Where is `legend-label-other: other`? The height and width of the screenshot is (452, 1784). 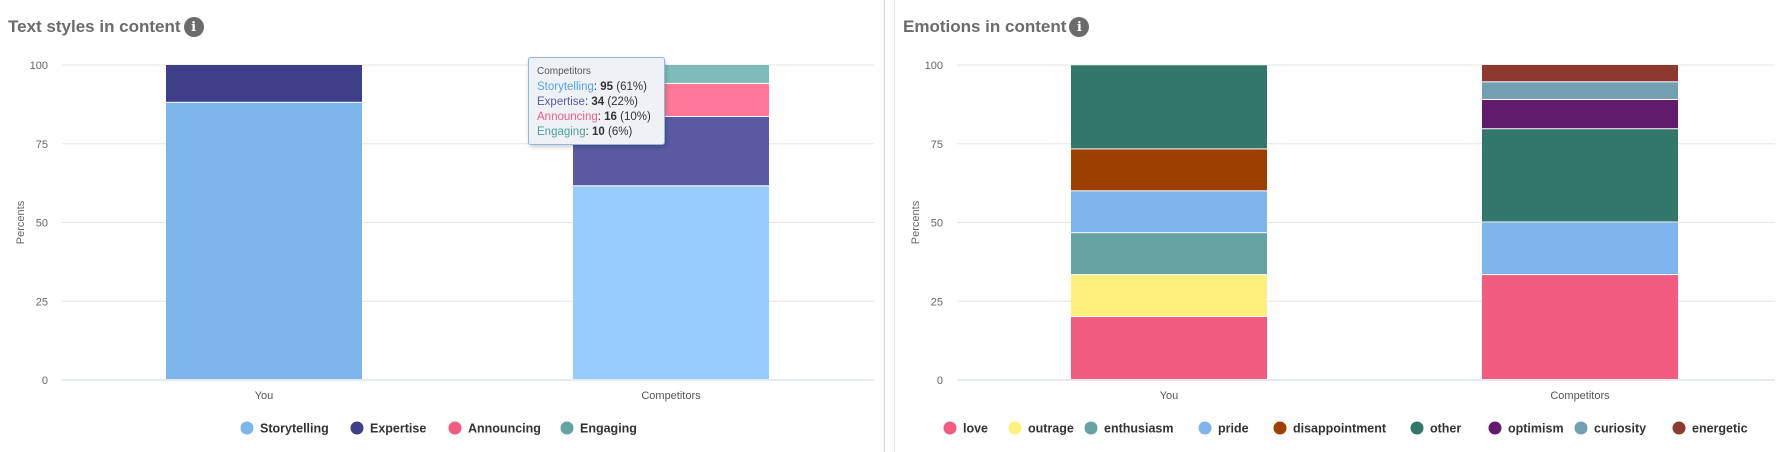 legend-label-other: other is located at coordinates (1445, 429).